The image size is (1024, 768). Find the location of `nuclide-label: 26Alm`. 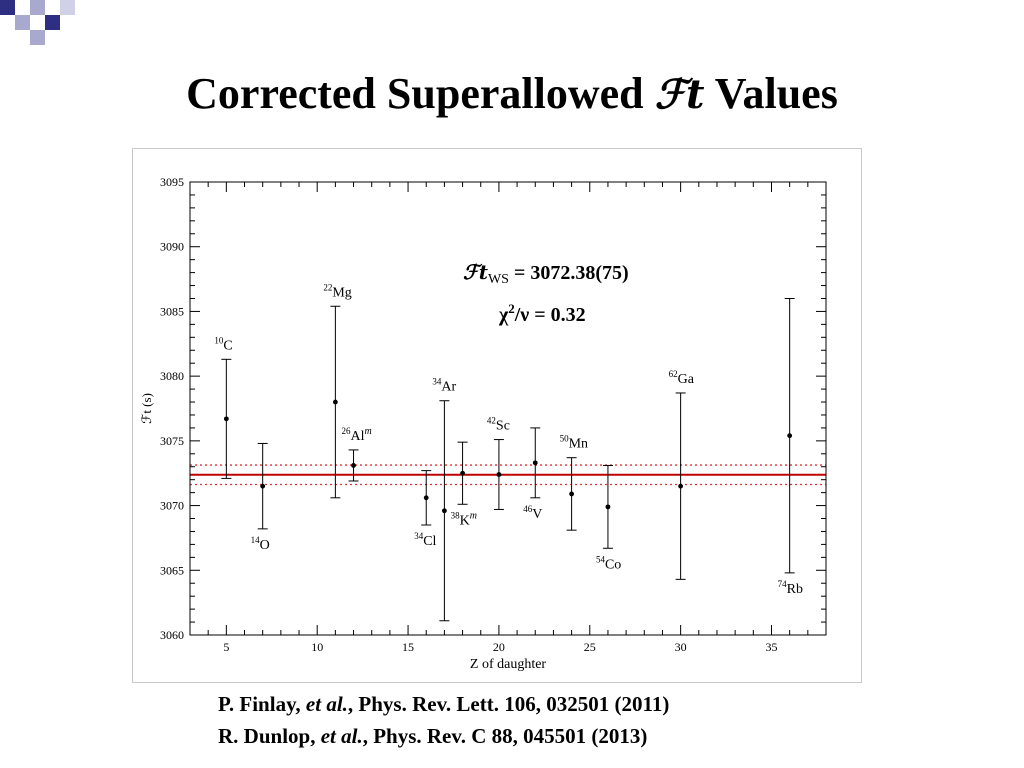

nuclide-label: 26Alm is located at coordinates (357, 435).